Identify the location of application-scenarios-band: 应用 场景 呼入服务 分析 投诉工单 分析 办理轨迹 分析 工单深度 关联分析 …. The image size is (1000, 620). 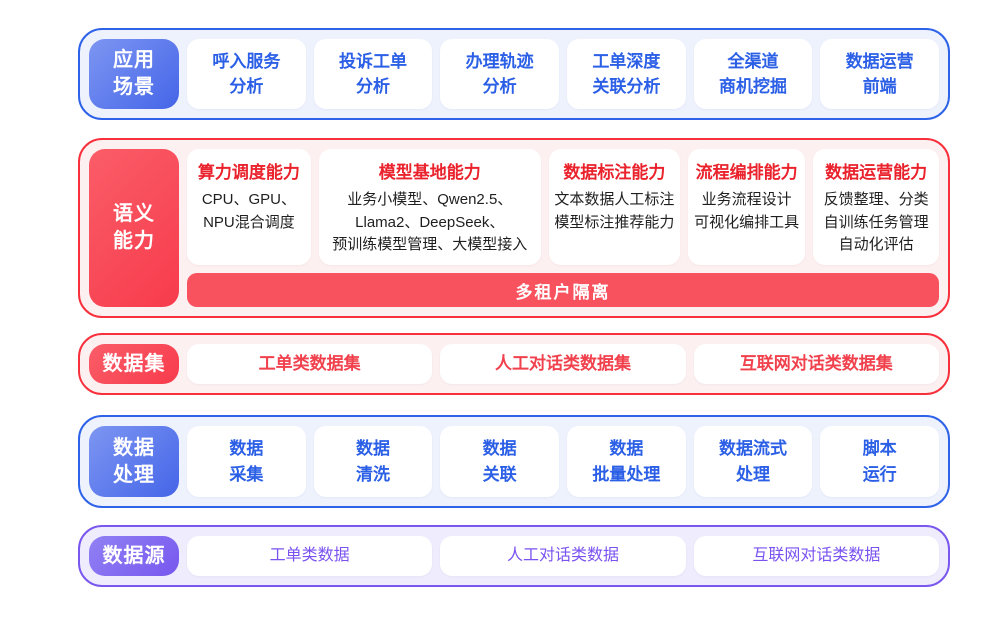
(514, 74).